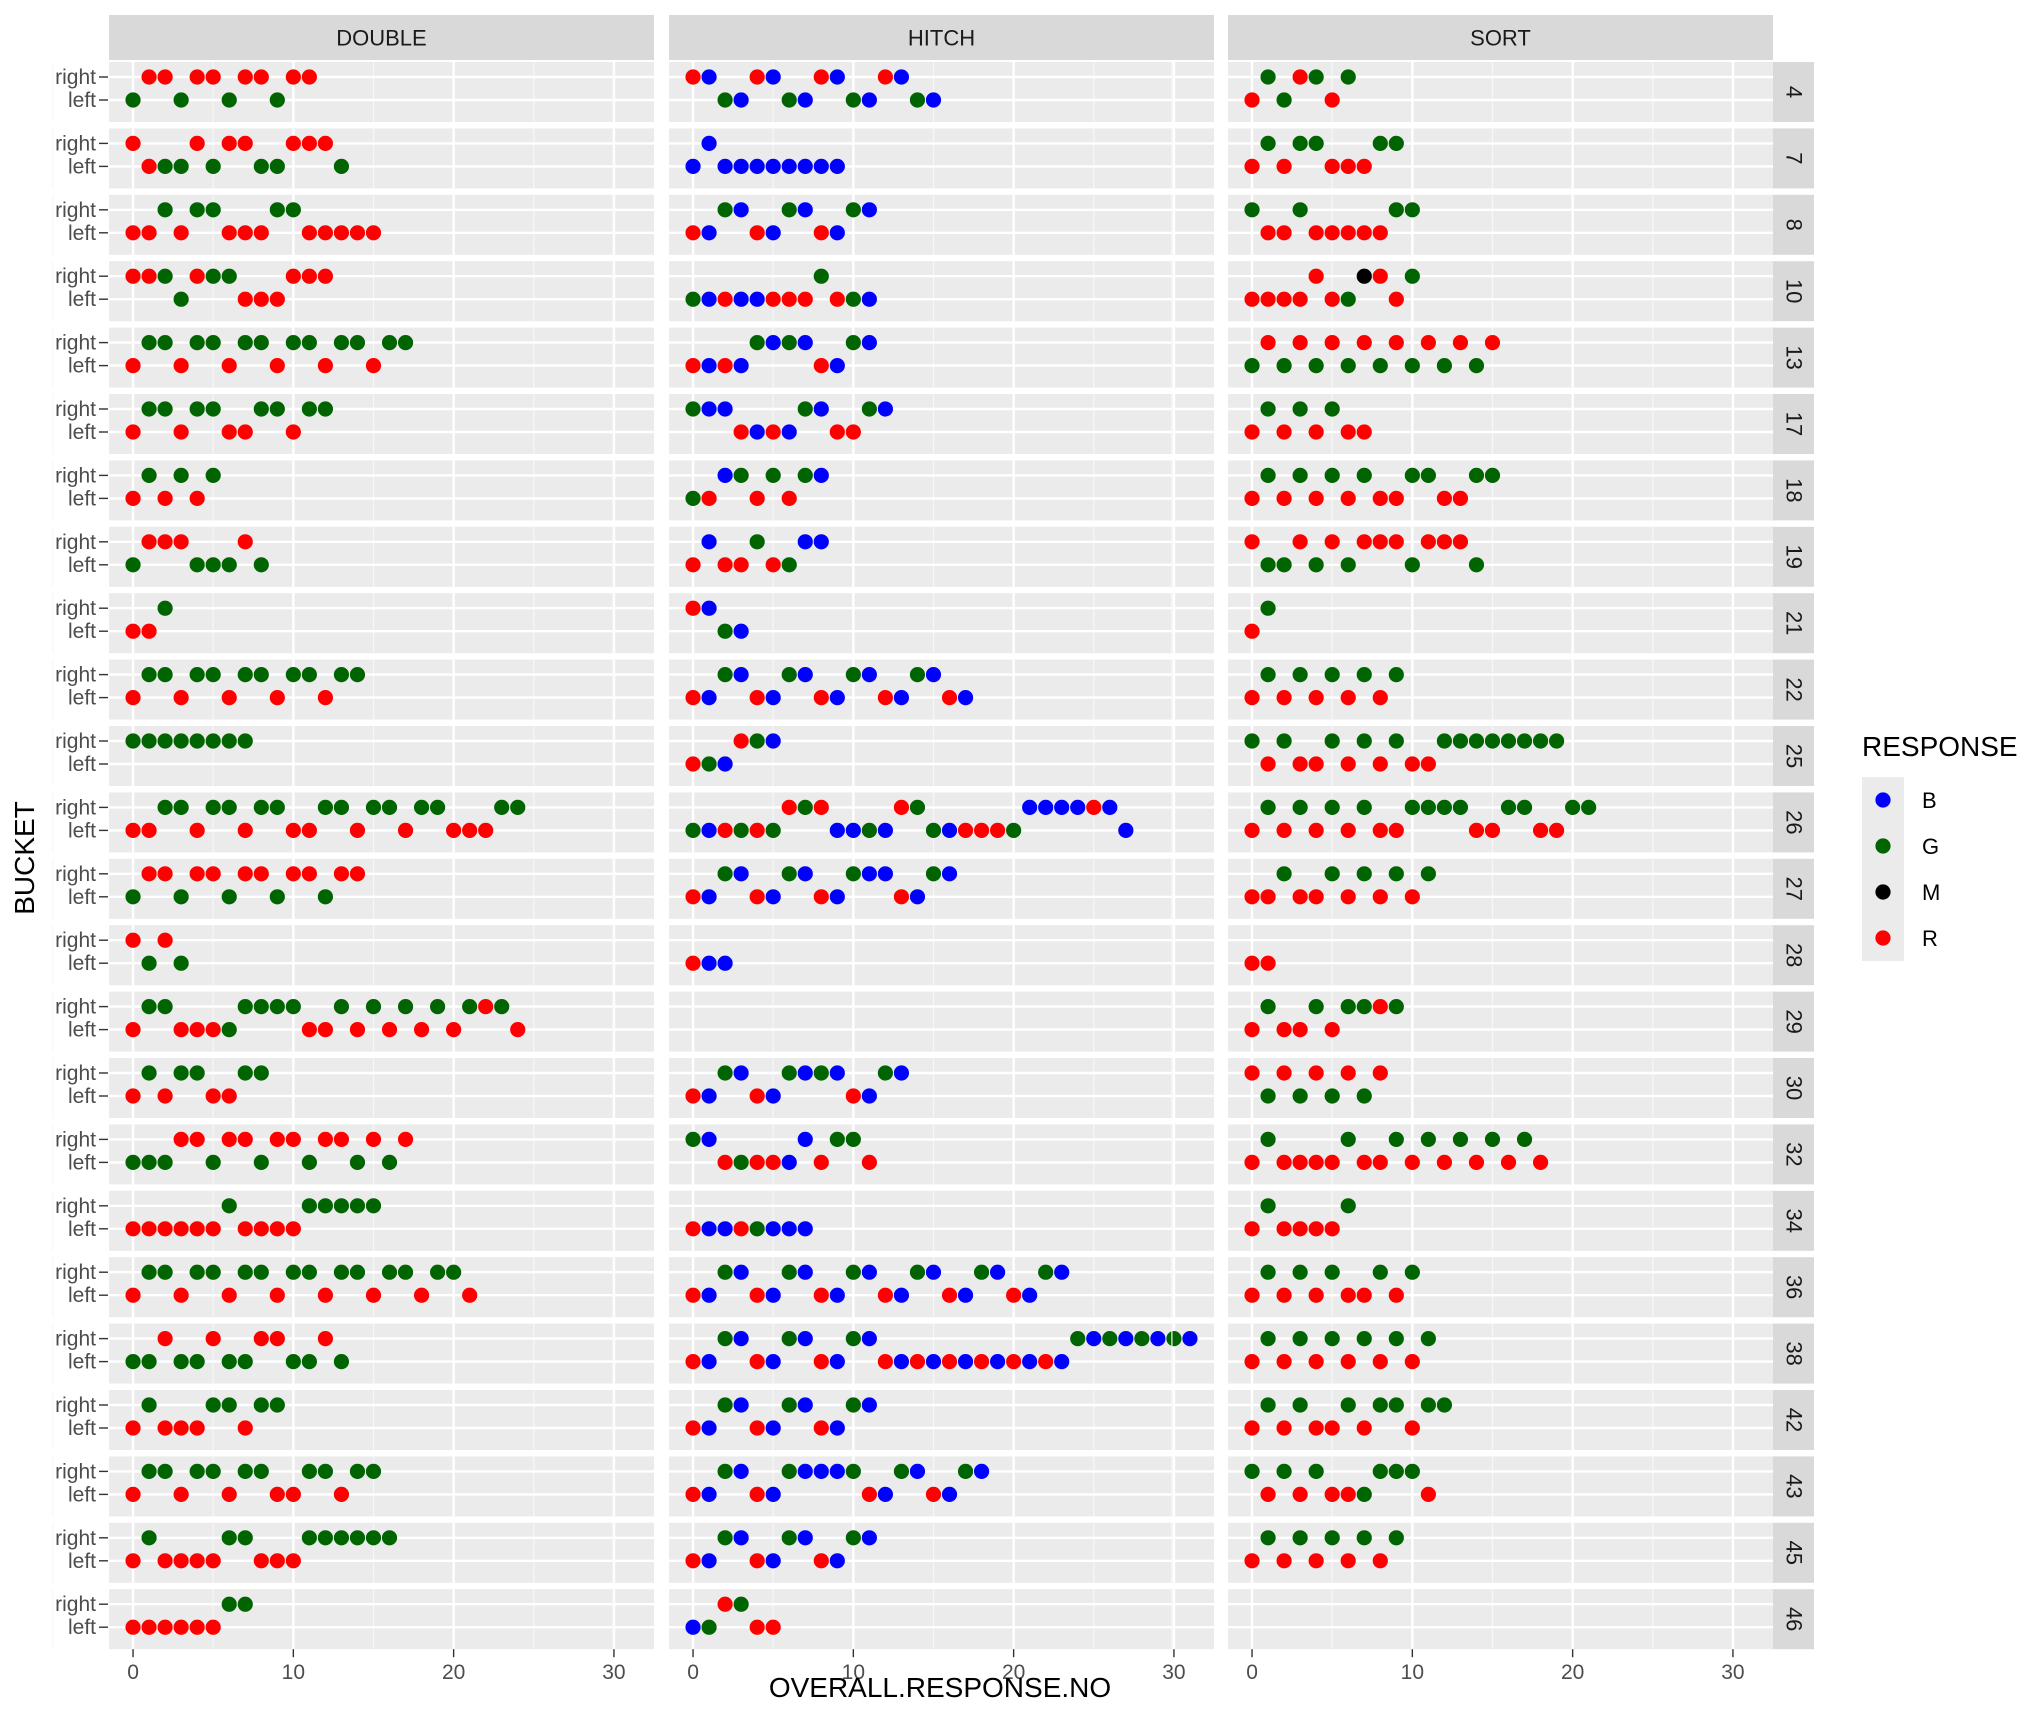 Image resolution: width=2042 pixels, height=1710 pixels. I want to click on row-strip-label: 21, so click(1794, 623).